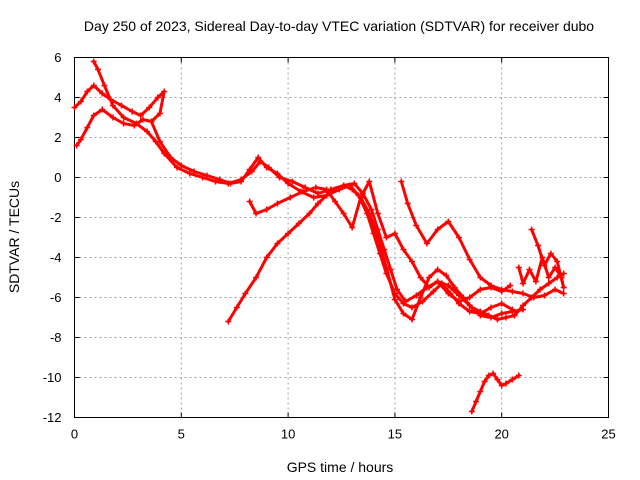  Describe the element at coordinates (288, 434) in the screenshot. I see `x-tick-label: 10` at that location.